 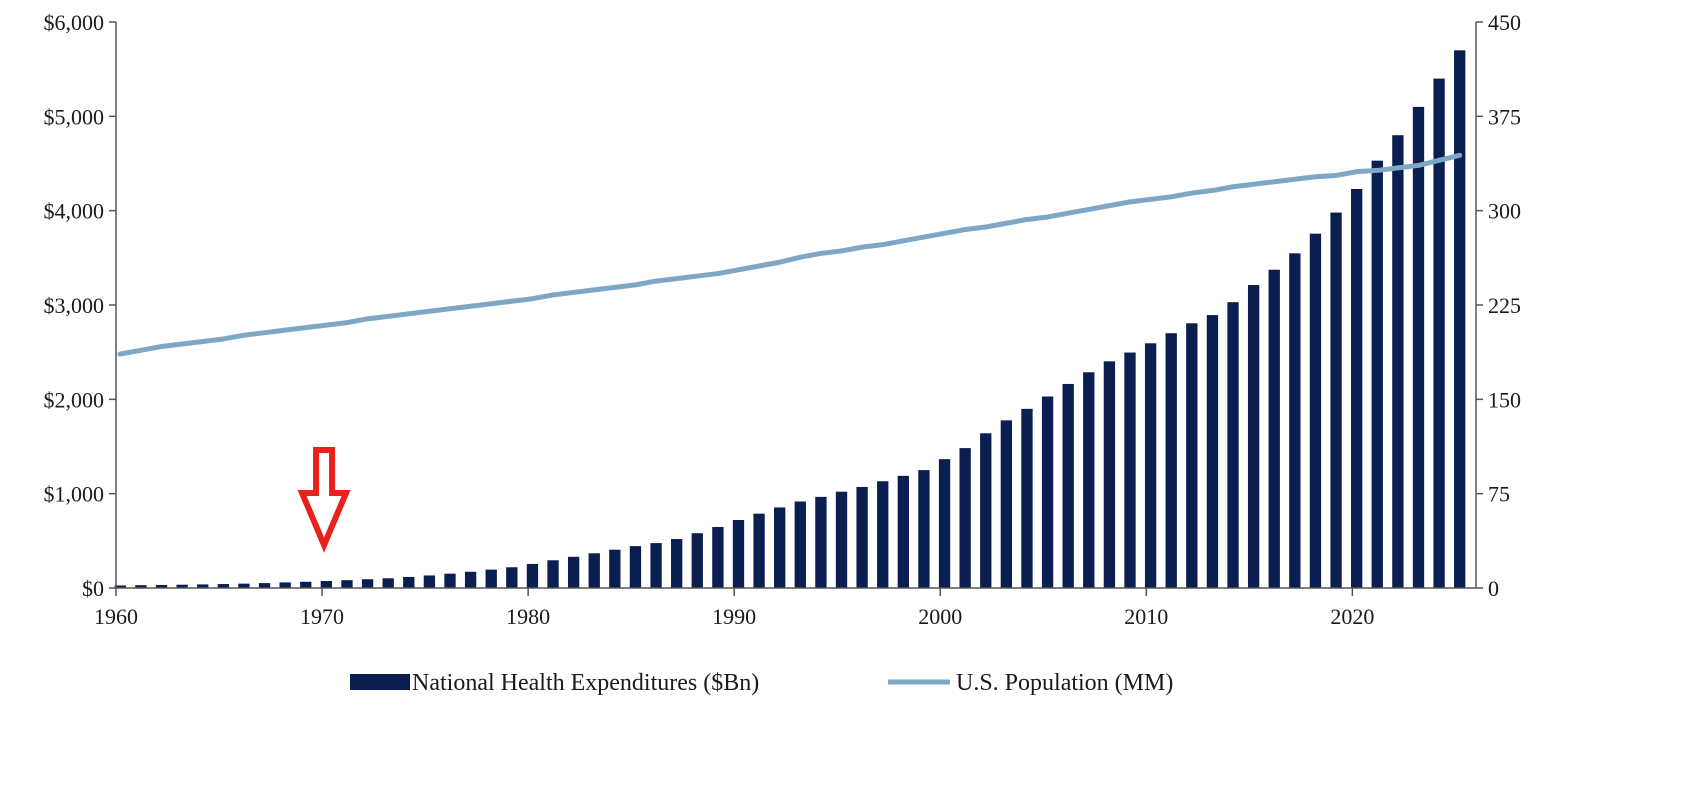 I want to click on expenditure-bar-1998, so click(x=903, y=531).